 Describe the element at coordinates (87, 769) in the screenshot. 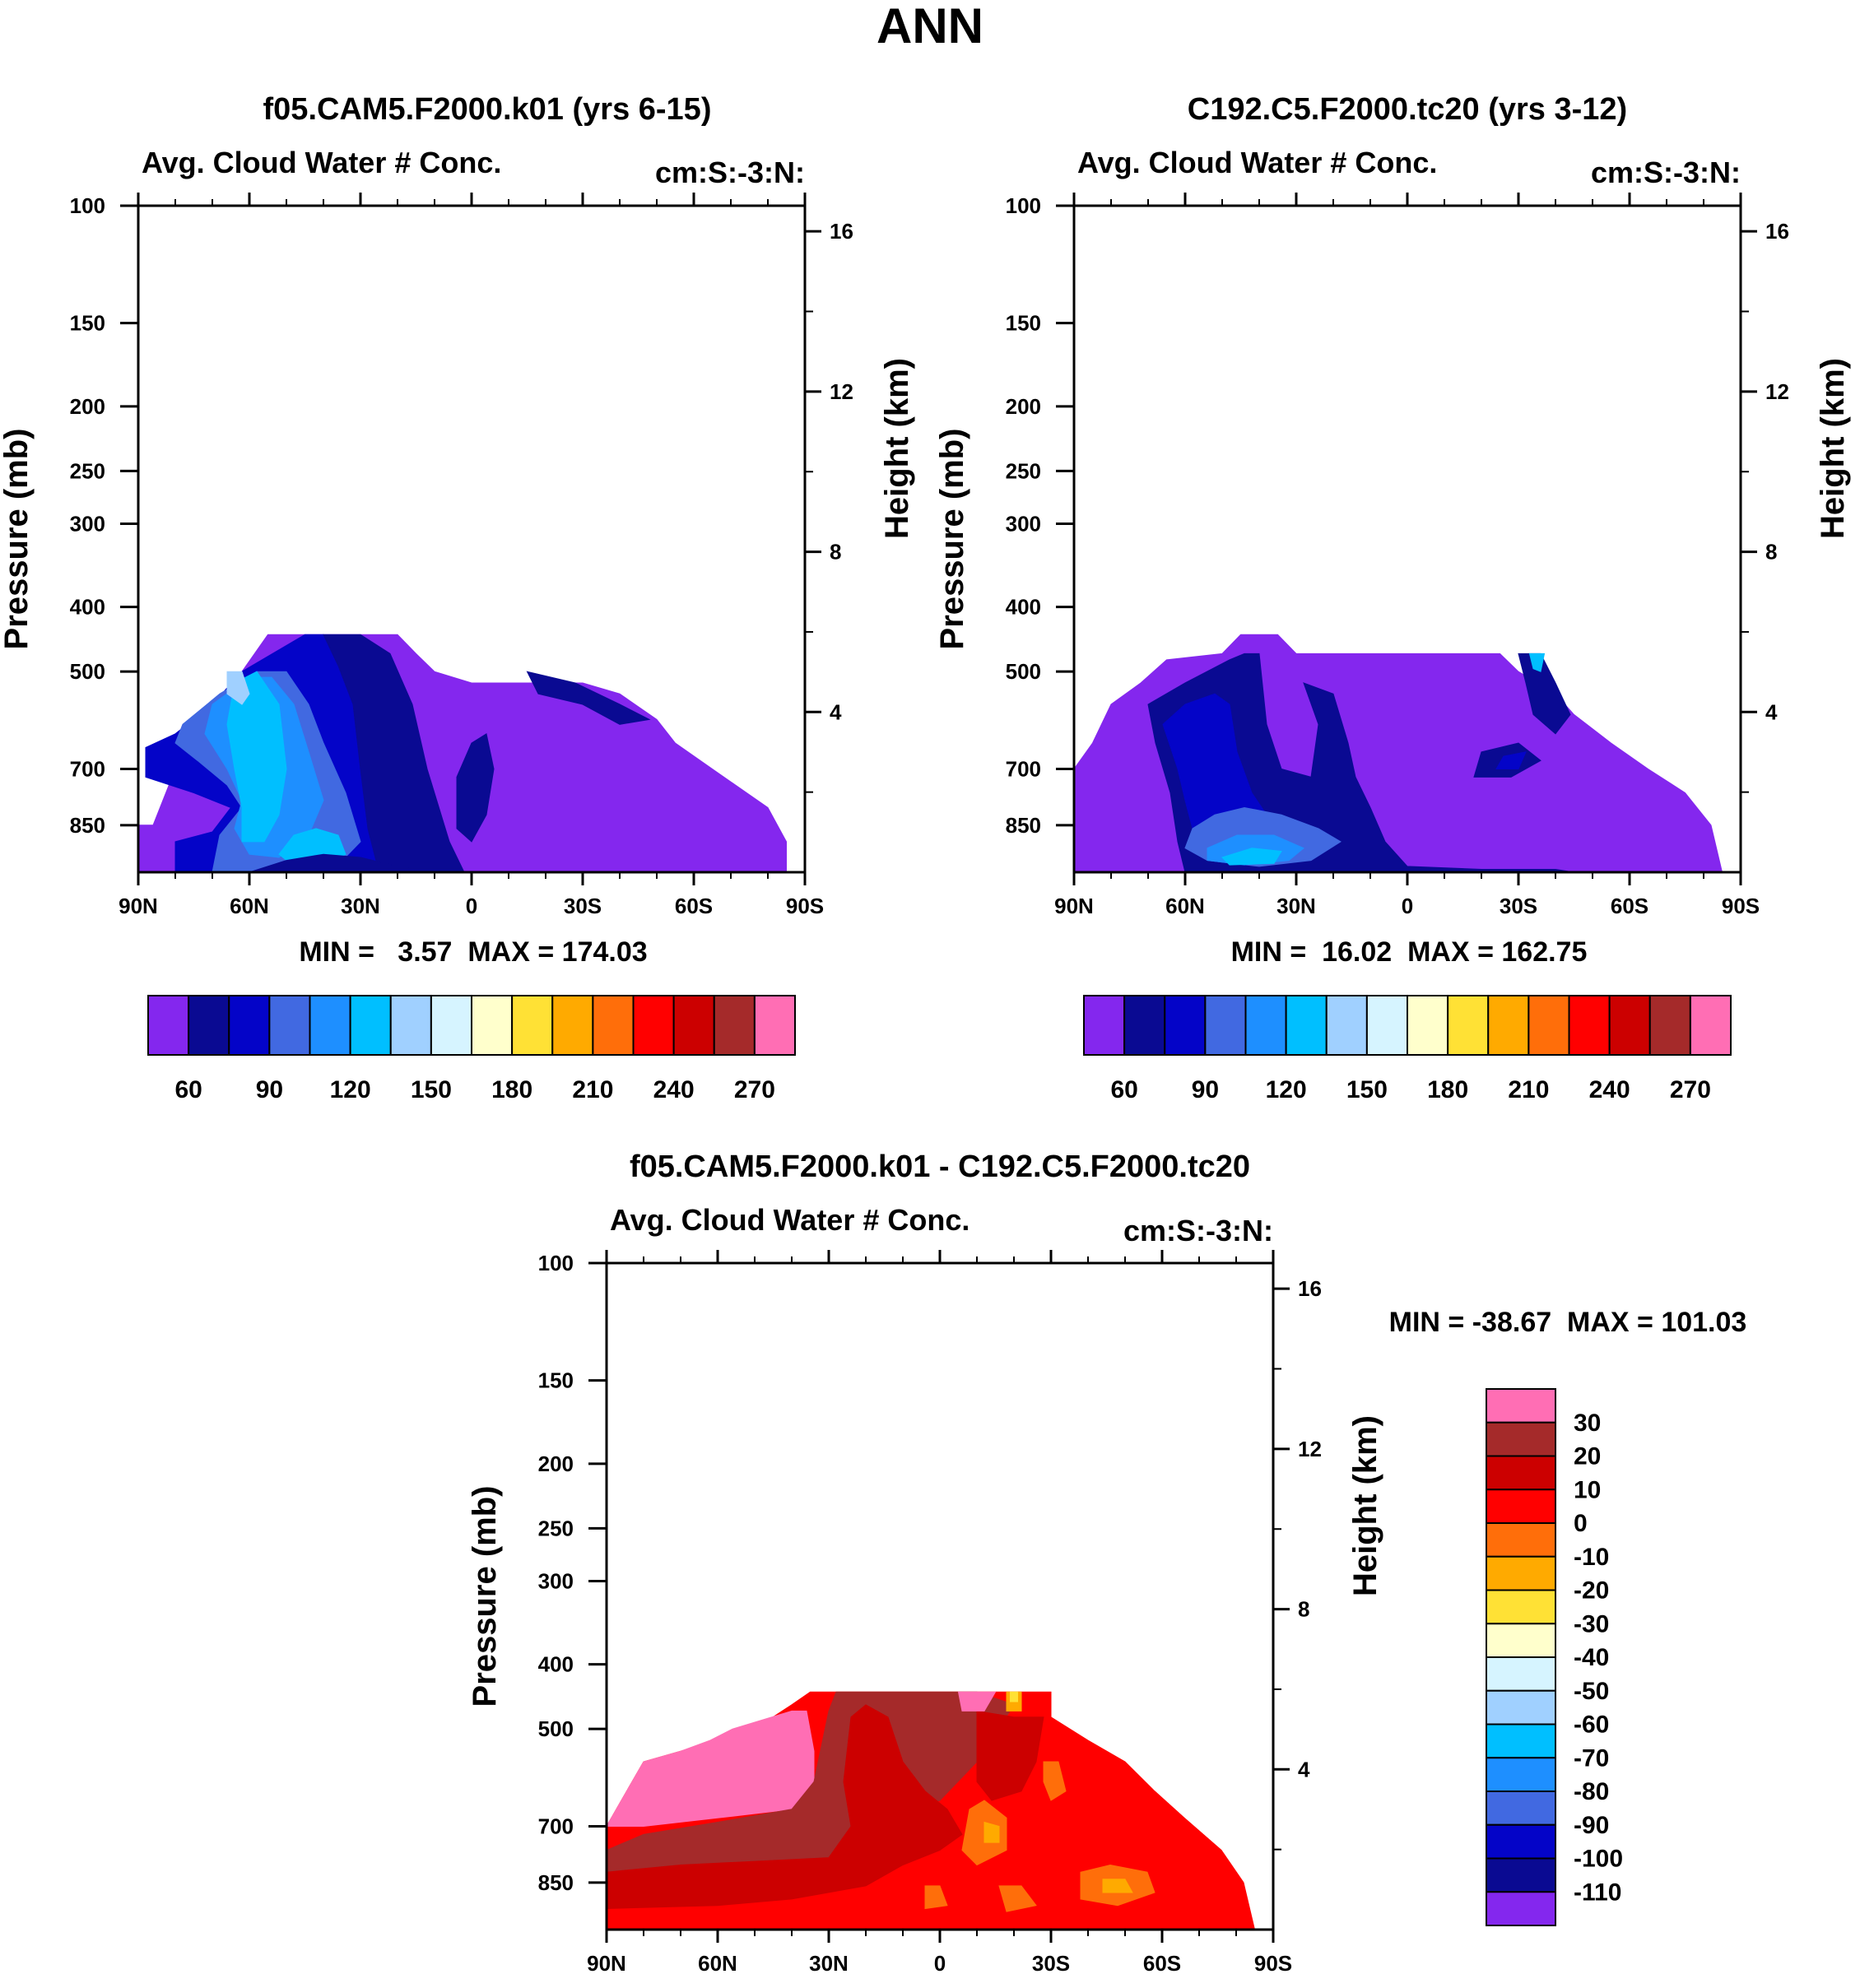

I see `y-tick-label: 700` at that location.